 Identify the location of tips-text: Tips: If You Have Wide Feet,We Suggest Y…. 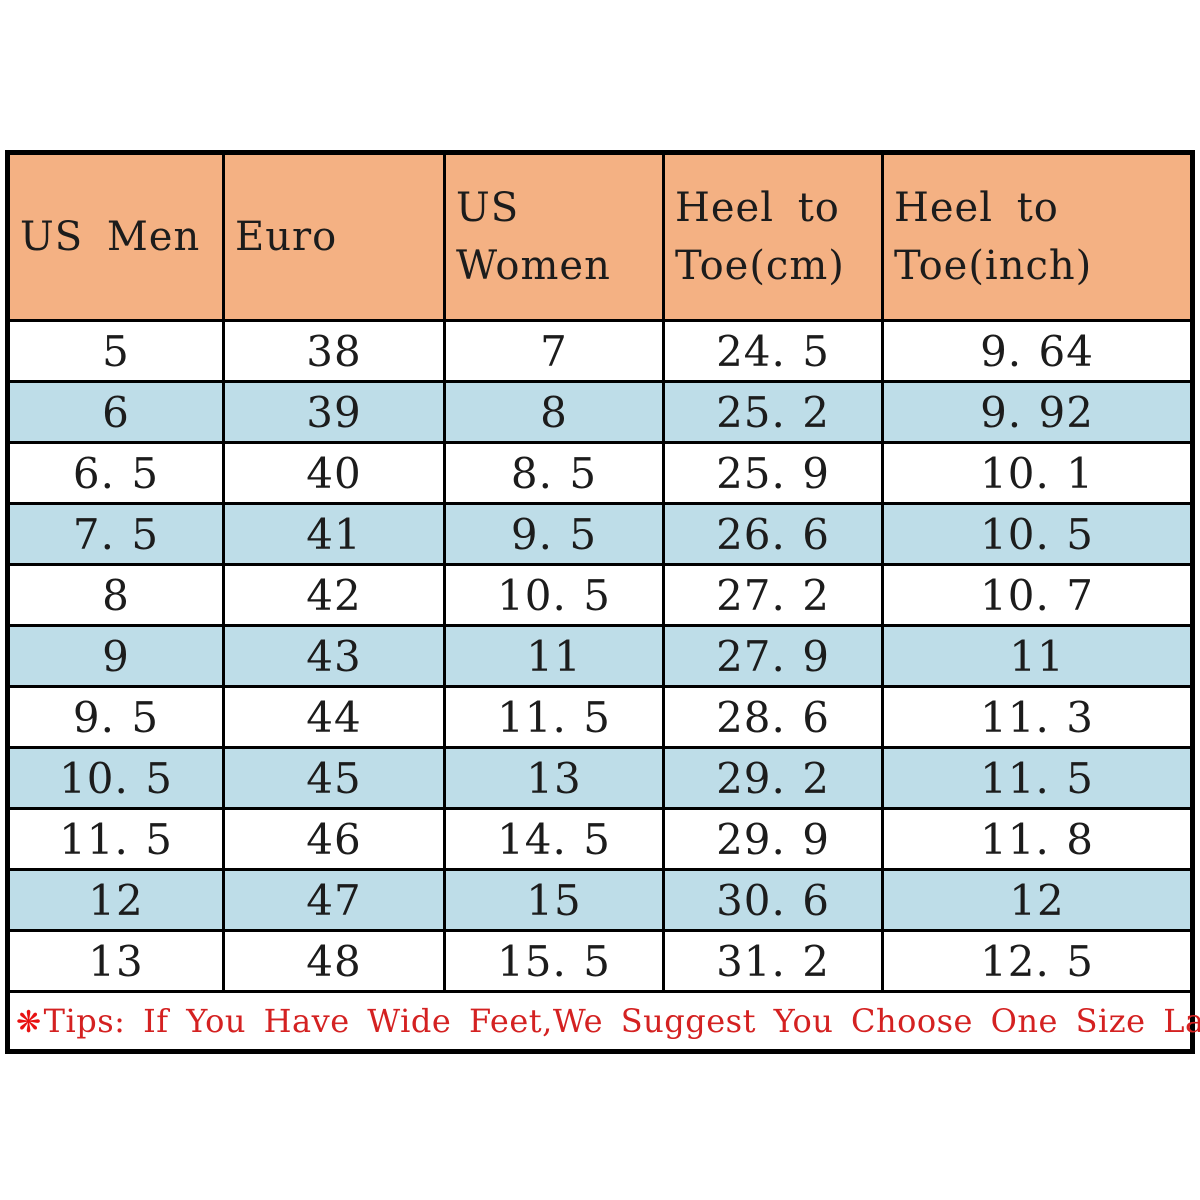
(621, 1021).